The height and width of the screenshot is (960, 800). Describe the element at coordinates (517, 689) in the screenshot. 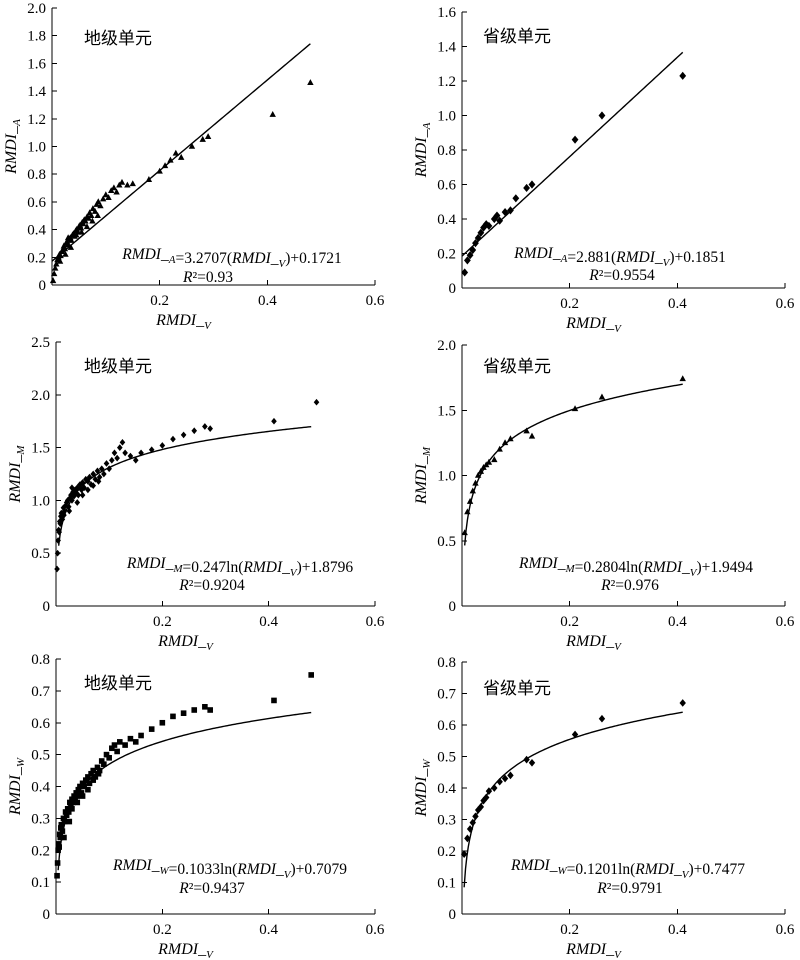

I see `panel-title: 省级单元` at that location.